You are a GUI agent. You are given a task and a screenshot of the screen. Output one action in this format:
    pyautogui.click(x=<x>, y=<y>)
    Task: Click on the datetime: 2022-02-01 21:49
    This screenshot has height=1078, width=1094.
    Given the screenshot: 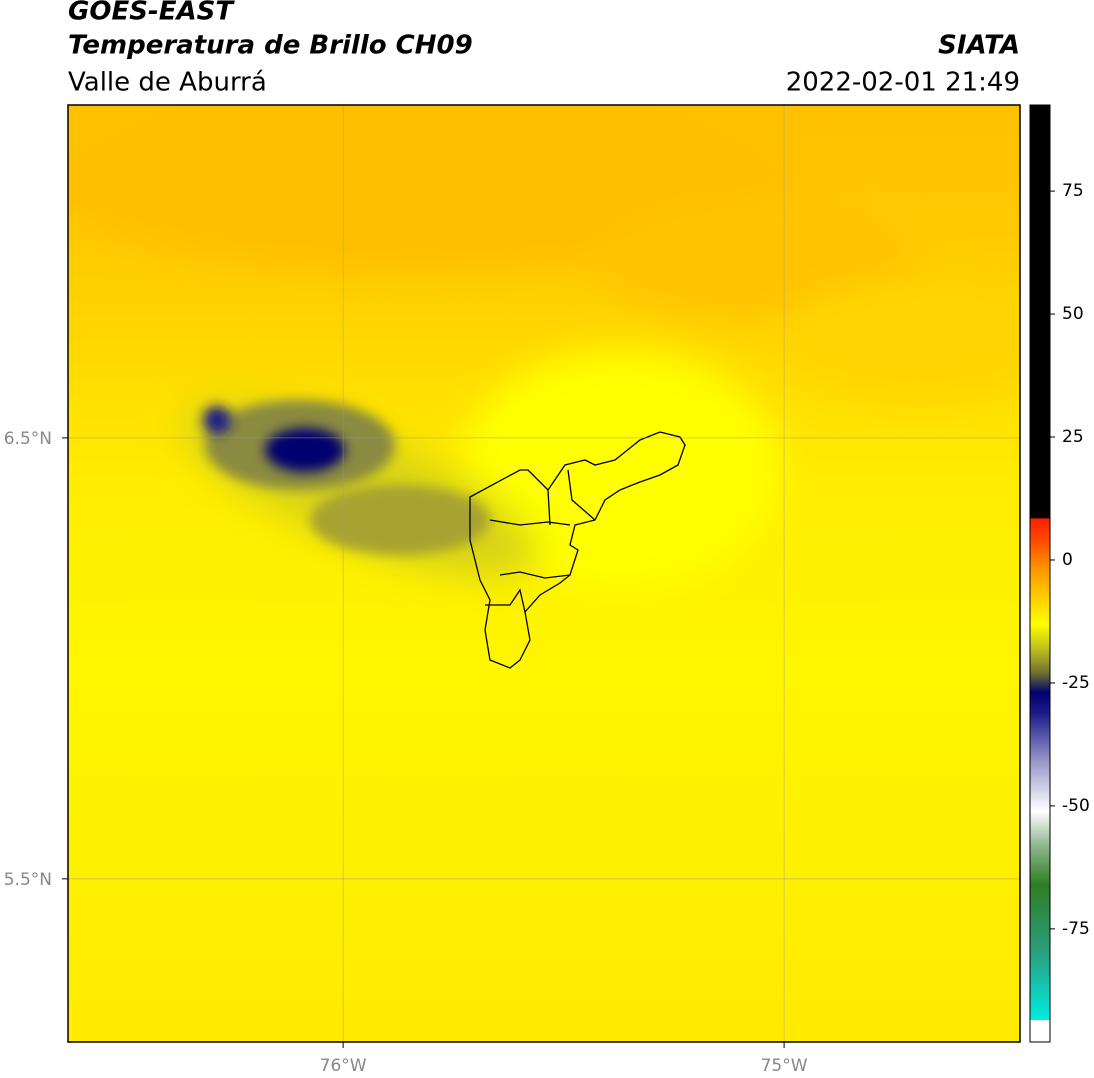 What is the action you would take?
    pyautogui.click(x=903, y=83)
    